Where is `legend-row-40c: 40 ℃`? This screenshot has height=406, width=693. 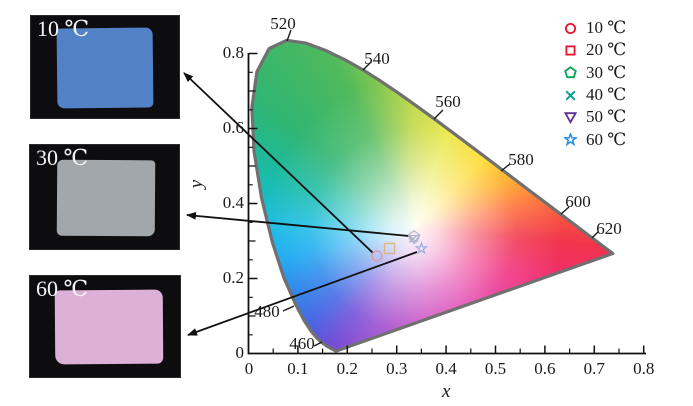
legend-row-40c: 40 ℃ is located at coordinates (595, 95).